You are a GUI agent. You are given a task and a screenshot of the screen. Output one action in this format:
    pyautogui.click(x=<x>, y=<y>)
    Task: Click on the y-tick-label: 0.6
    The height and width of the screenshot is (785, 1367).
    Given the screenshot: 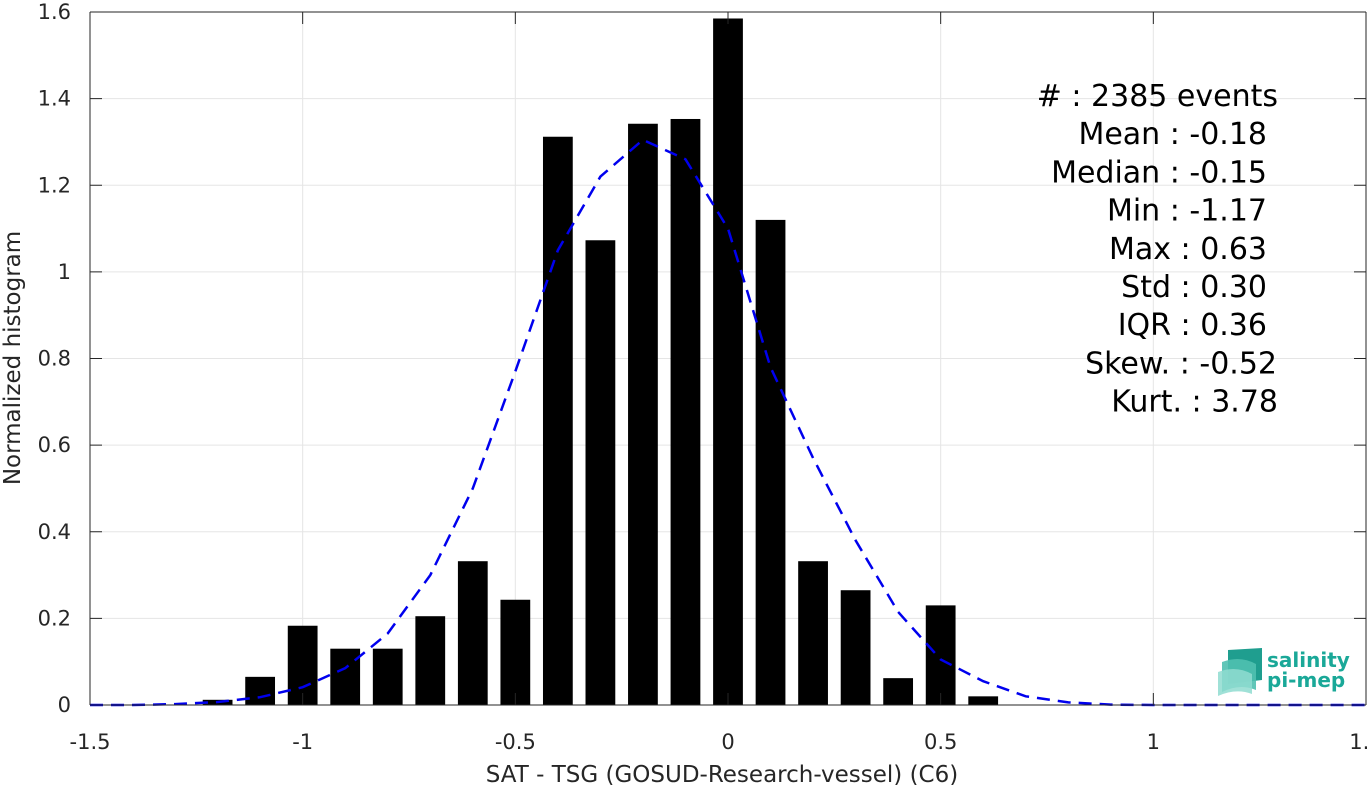 What is the action you would take?
    pyautogui.click(x=54, y=445)
    